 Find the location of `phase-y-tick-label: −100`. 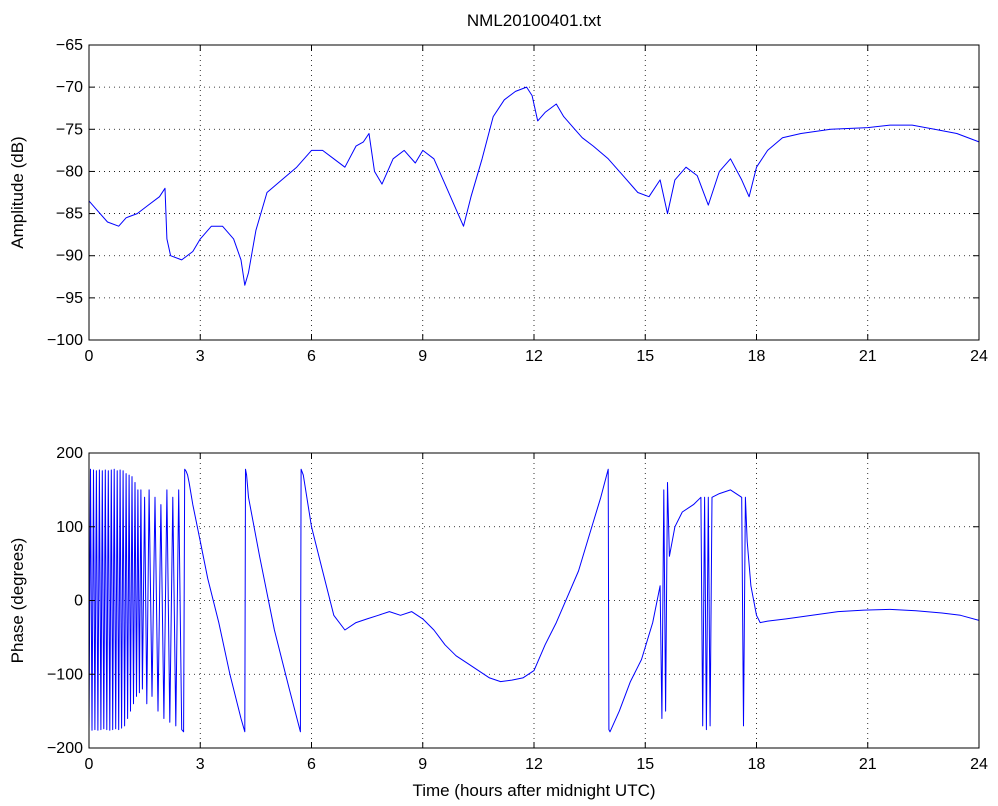

phase-y-tick-label: −100 is located at coordinates (65, 674).